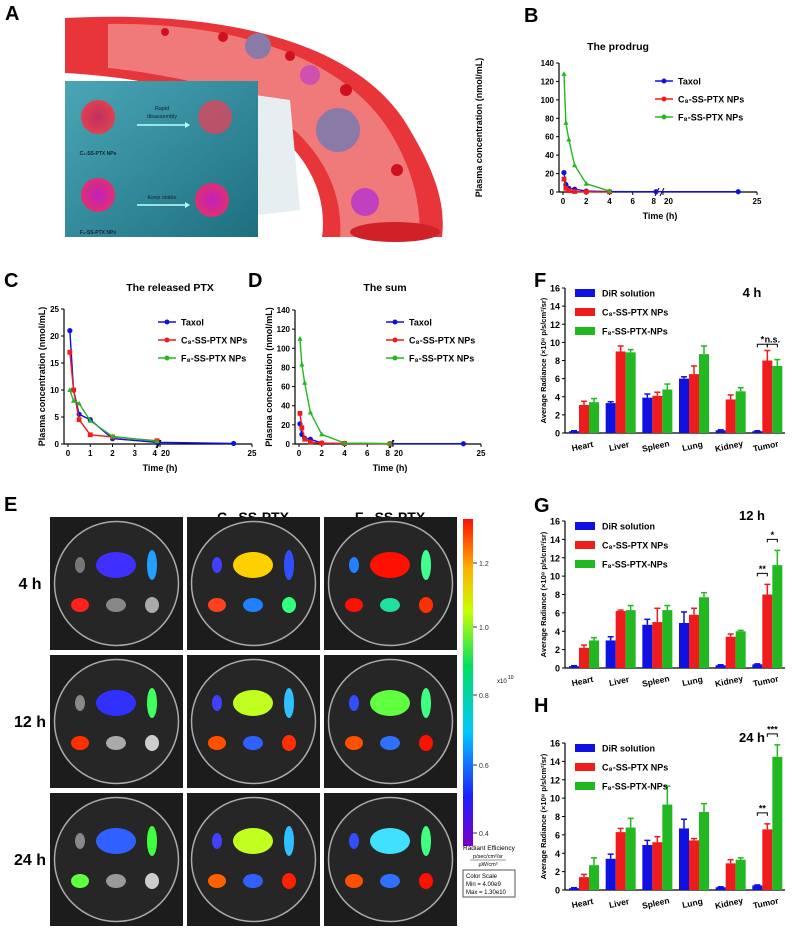  Describe the element at coordinates (354, 881) in the screenshot. I see `lung-signal` at that location.